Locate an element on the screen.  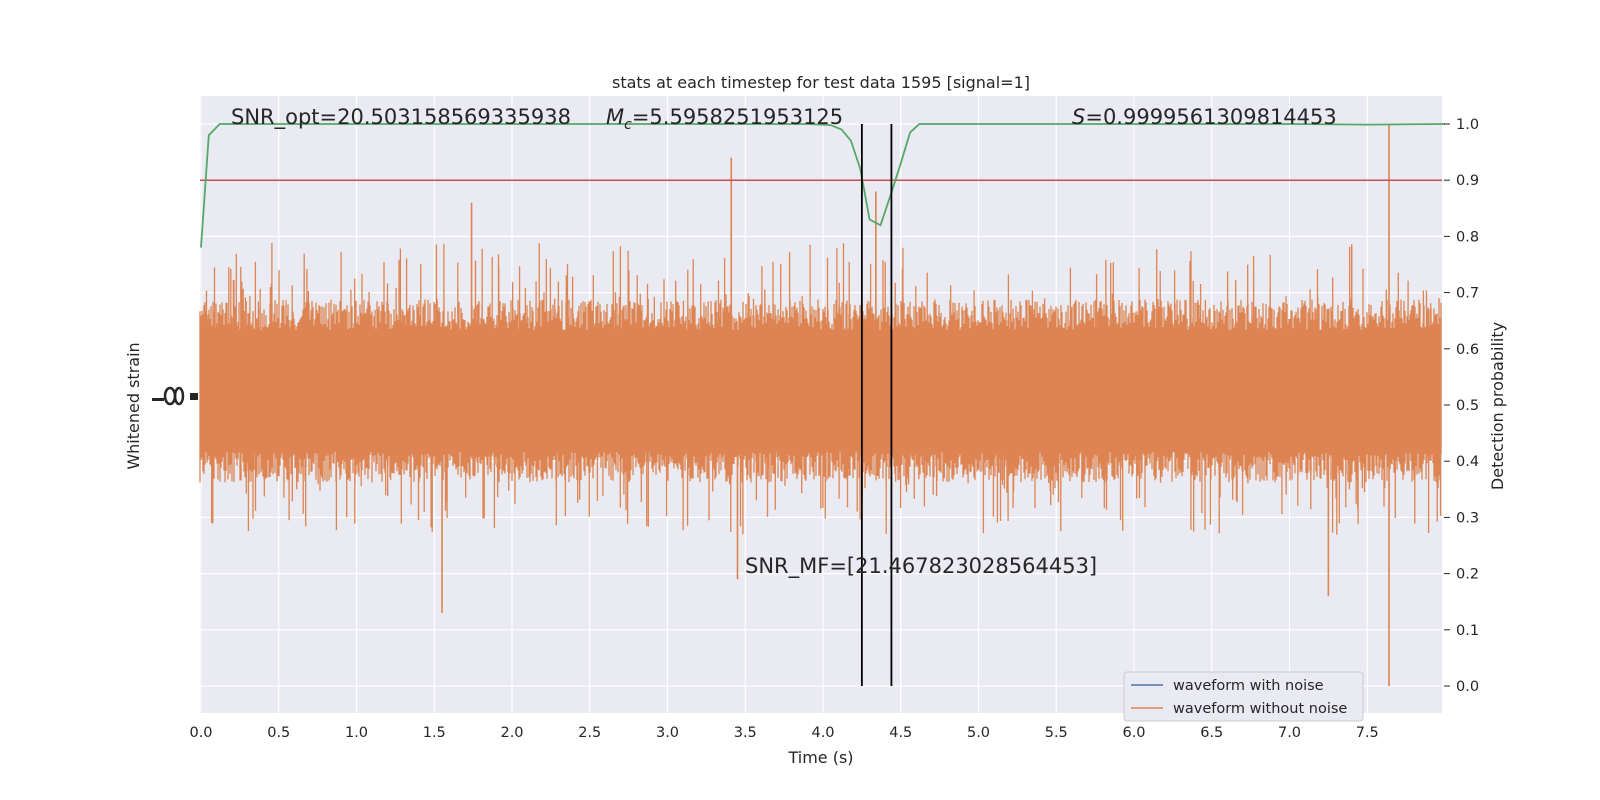
s-score-annotation: S=0.9999561309814453 is located at coordinates (1204, 117).